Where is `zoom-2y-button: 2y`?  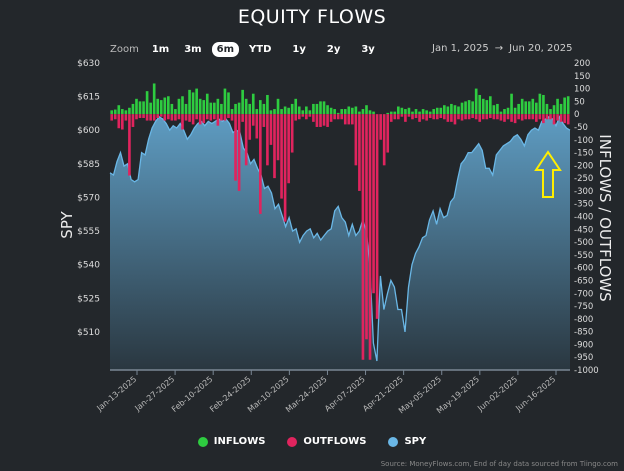 zoom-2y-button: 2y is located at coordinates (333, 49).